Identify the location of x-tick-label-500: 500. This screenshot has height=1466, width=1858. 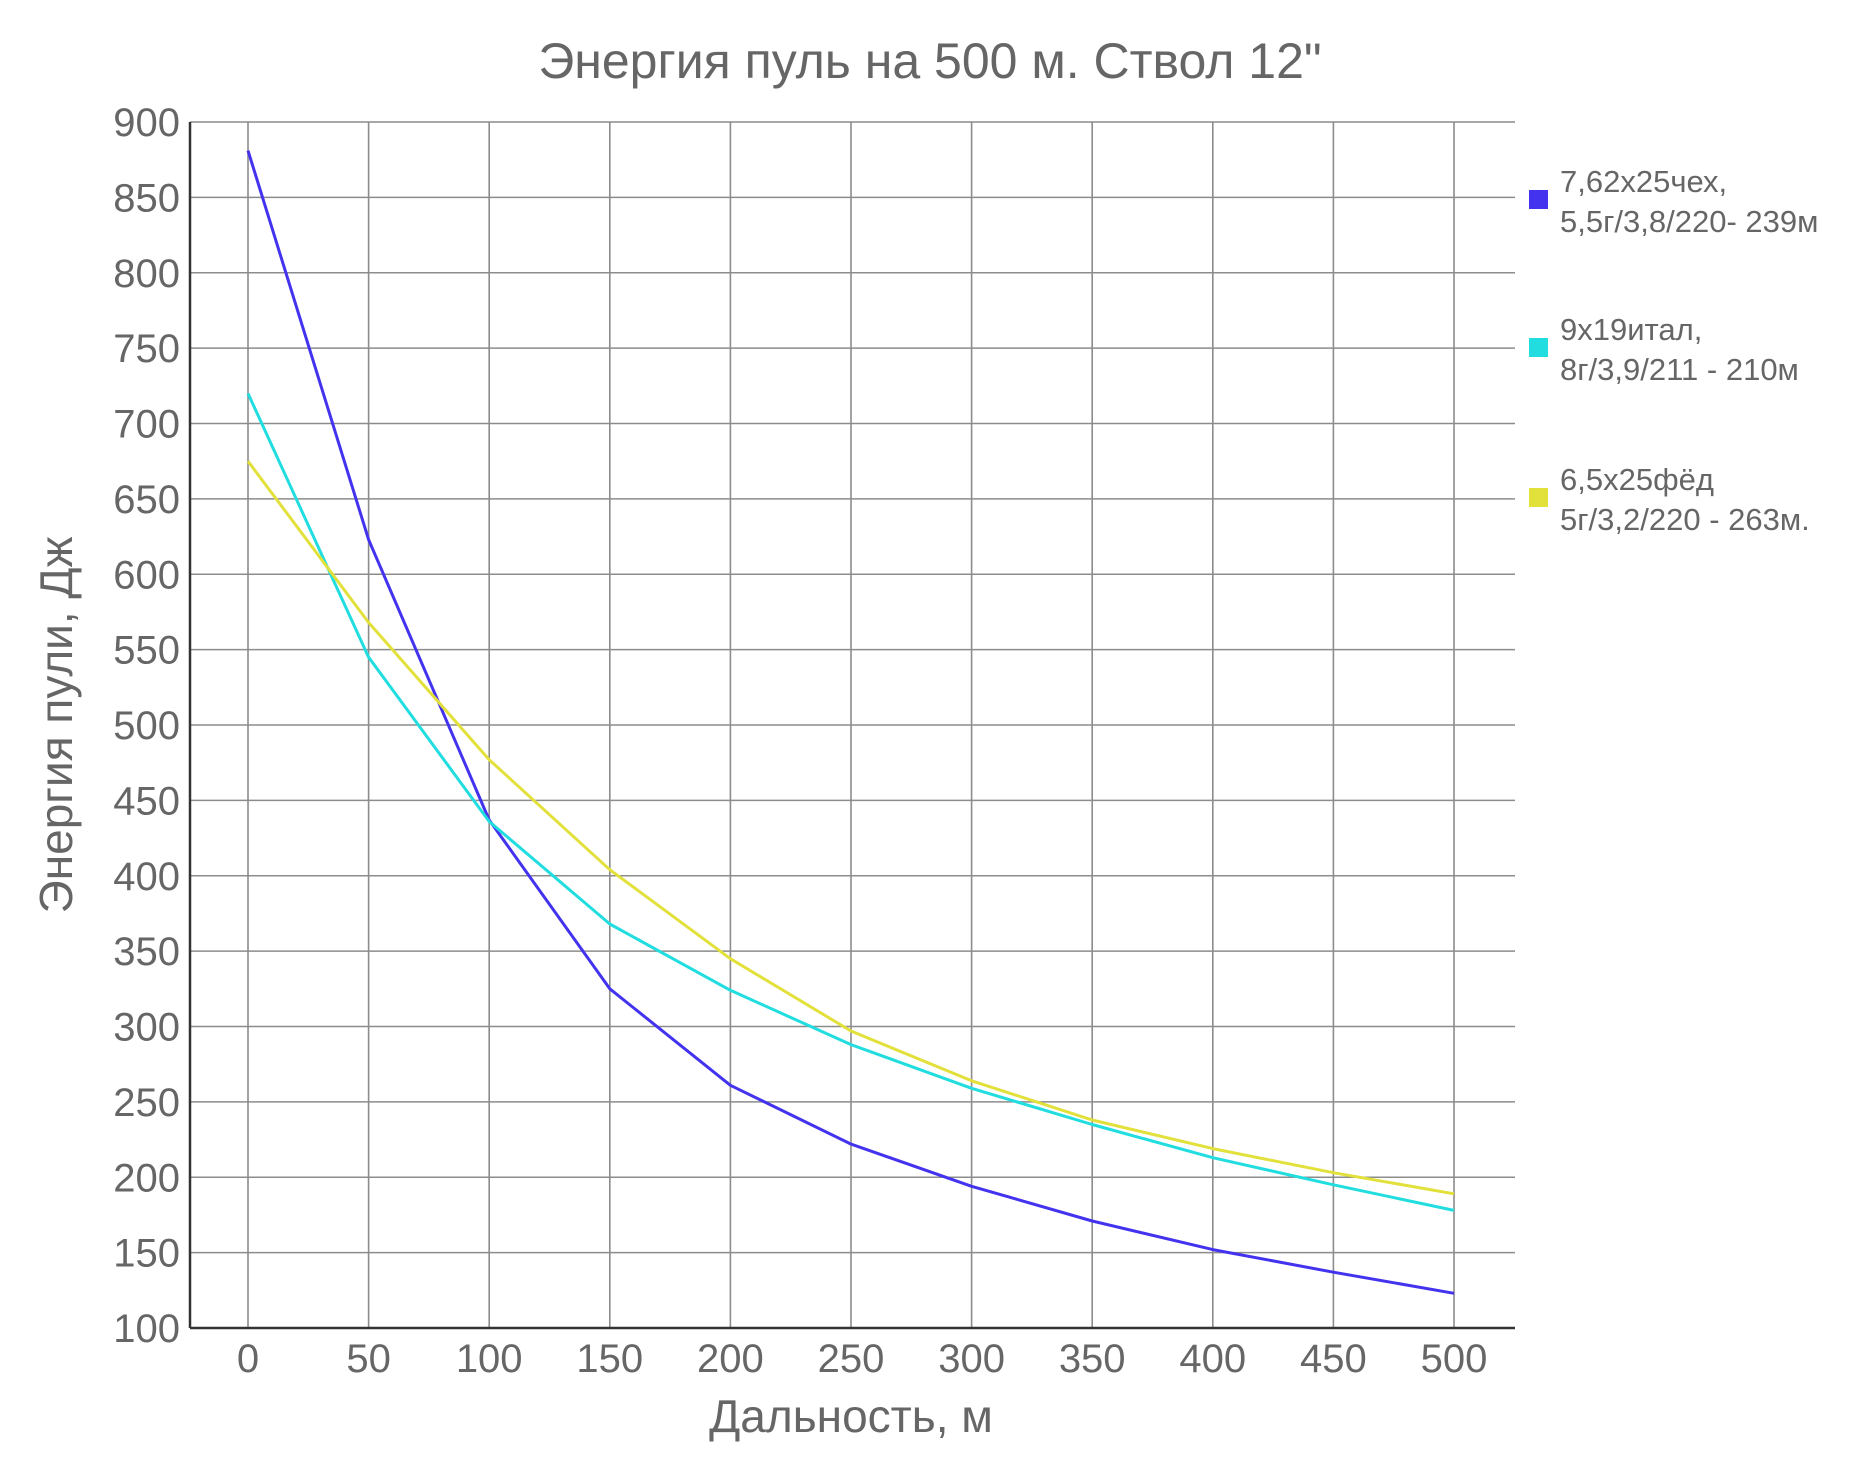
(1454, 1359).